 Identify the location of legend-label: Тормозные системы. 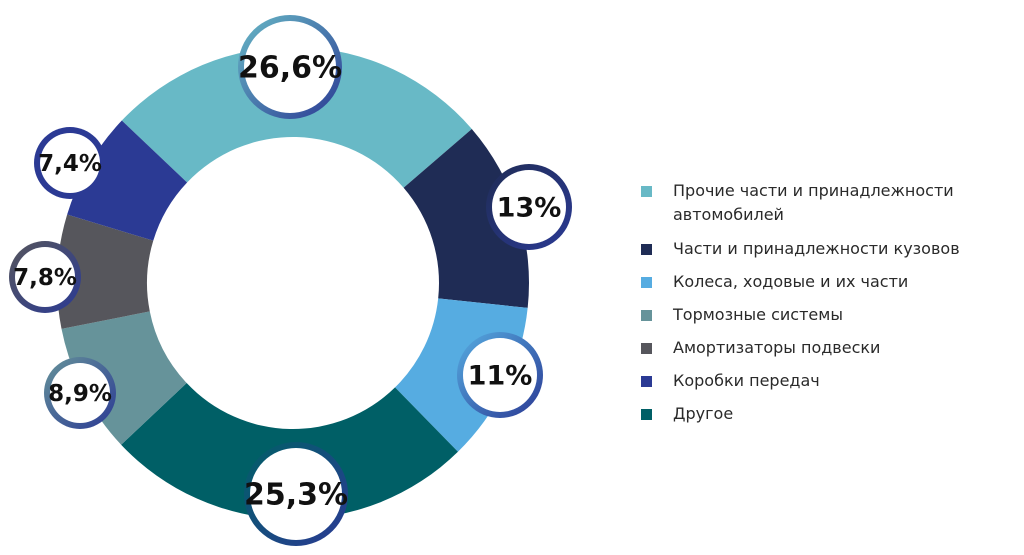
(758, 314).